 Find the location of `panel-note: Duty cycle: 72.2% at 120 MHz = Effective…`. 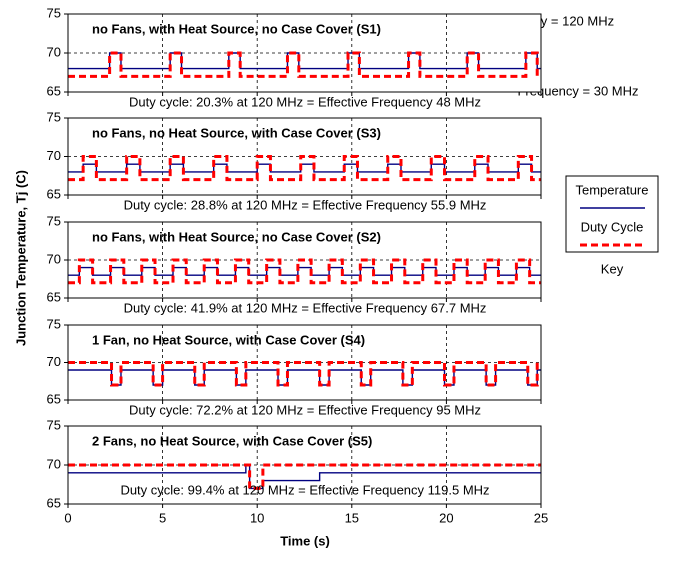

panel-note: Duty cycle: 72.2% at 120 MHz = Effective… is located at coordinates (305, 409).